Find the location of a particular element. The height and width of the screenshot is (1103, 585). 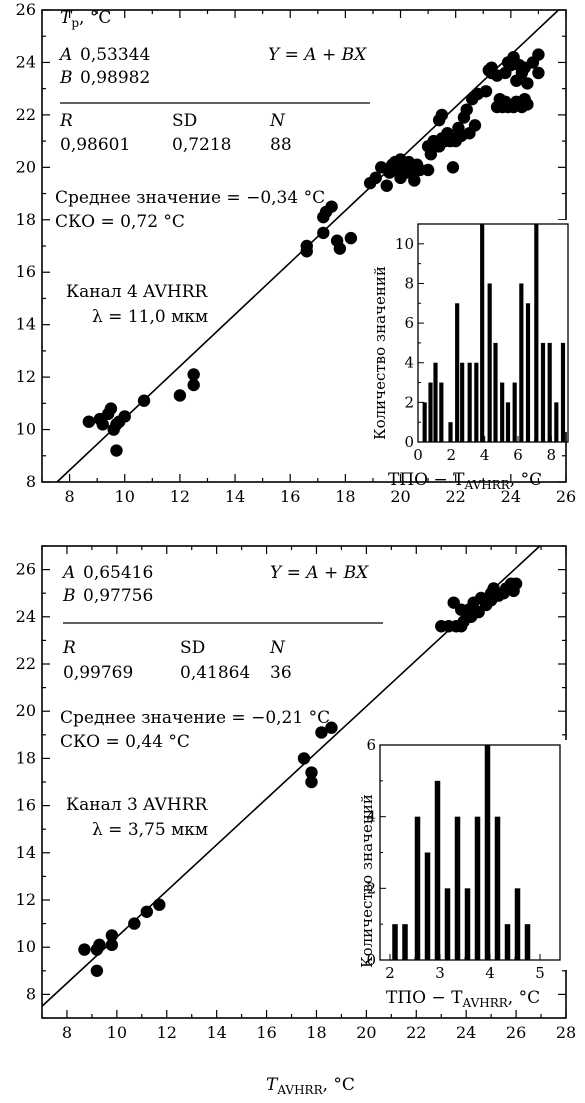

p2-a-label: A is located at coordinates (68, 573).